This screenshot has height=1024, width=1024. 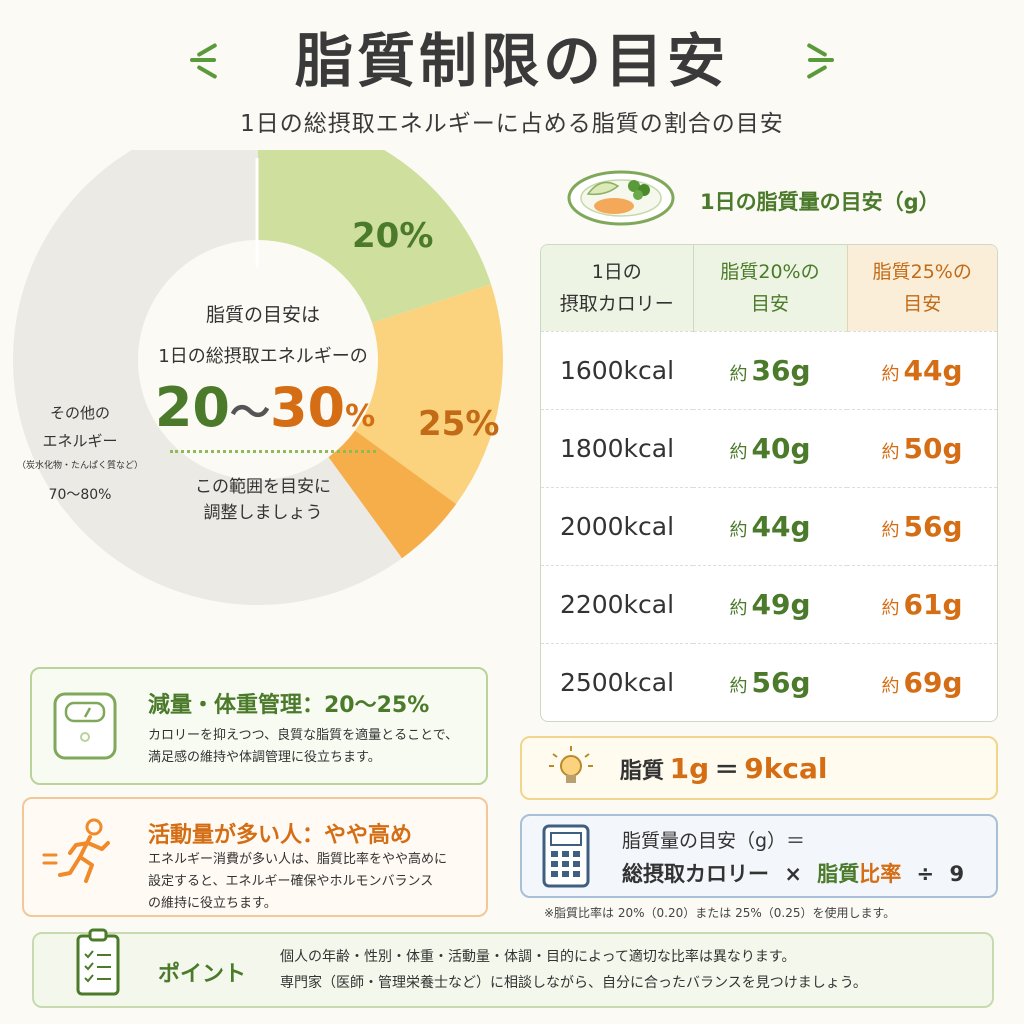 What do you see at coordinates (263, 513) in the screenshot?
I see `center-line4: 調整しましょう` at bounding box center [263, 513].